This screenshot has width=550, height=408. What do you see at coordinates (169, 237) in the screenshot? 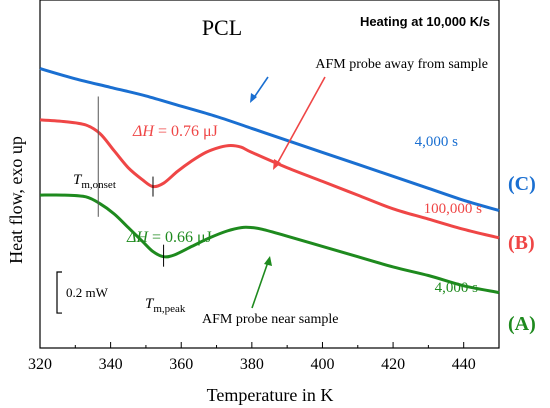
I see `delta-h-a-label: ΔH = 0.66 μJ` at bounding box center [169, 237].